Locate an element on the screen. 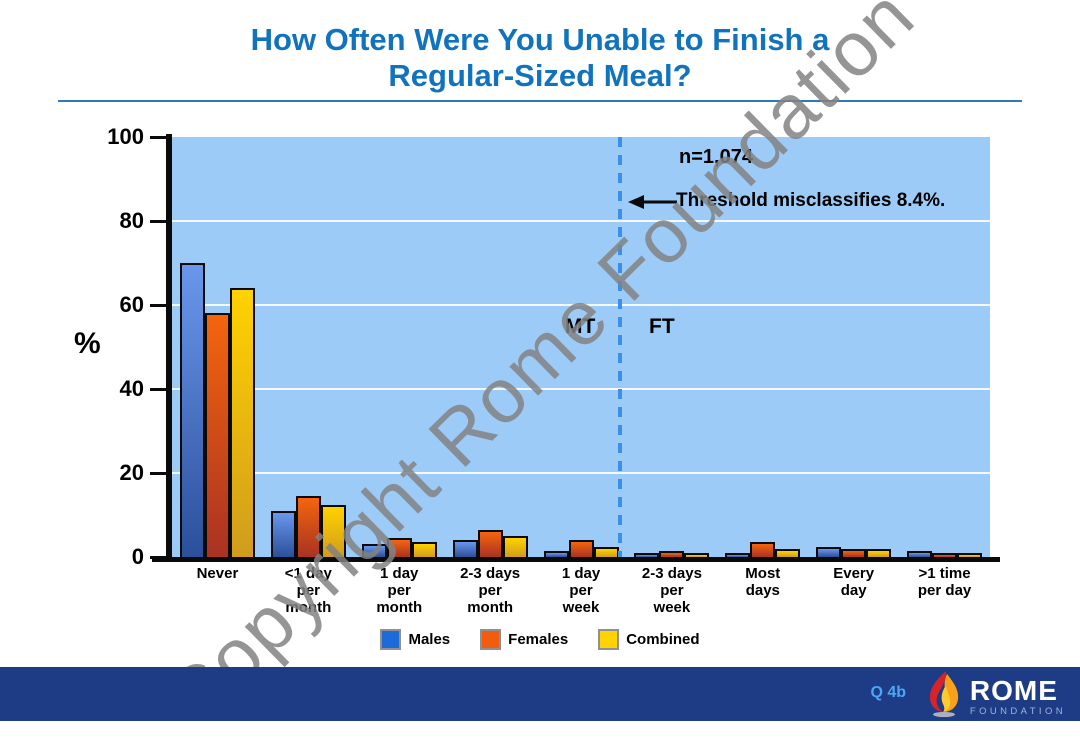  y-tick-label: 60 is located at coordinates (131, 304).